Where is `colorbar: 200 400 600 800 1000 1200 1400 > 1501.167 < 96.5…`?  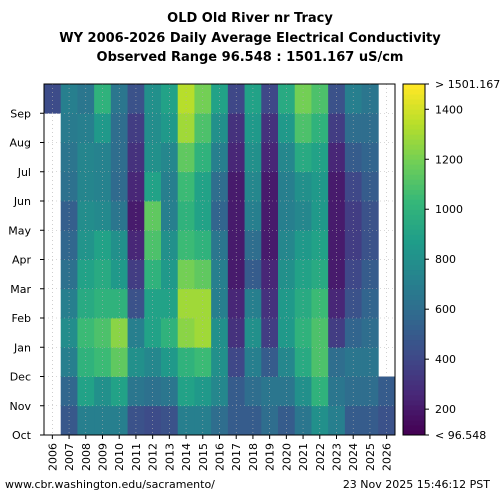
colorbar: 200 400 600 800 1000 1200 1400 > 1501.167 < 96.5… is located at coordinates (451, 260).